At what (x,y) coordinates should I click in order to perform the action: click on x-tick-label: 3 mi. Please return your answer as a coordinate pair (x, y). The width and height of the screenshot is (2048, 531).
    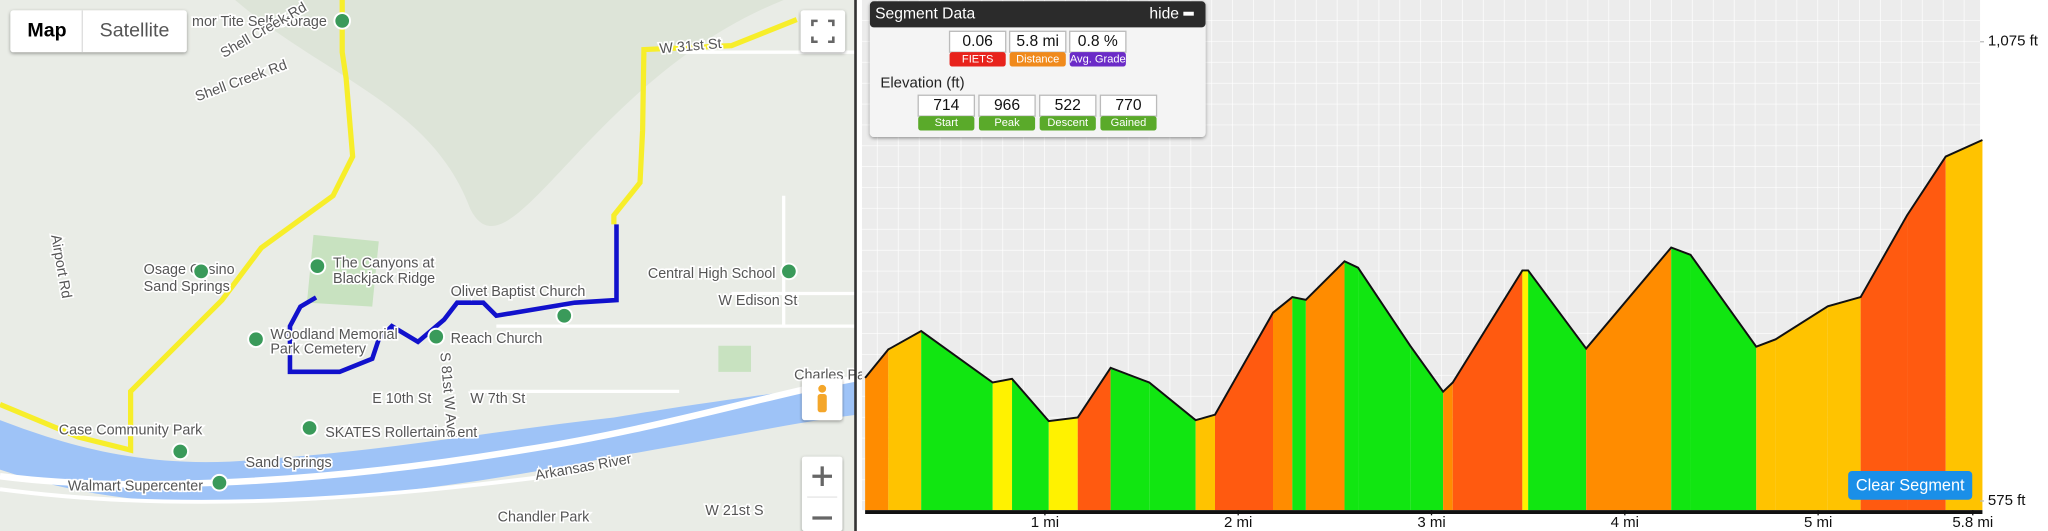
    Looking at the image, I should click on (1431, 522).